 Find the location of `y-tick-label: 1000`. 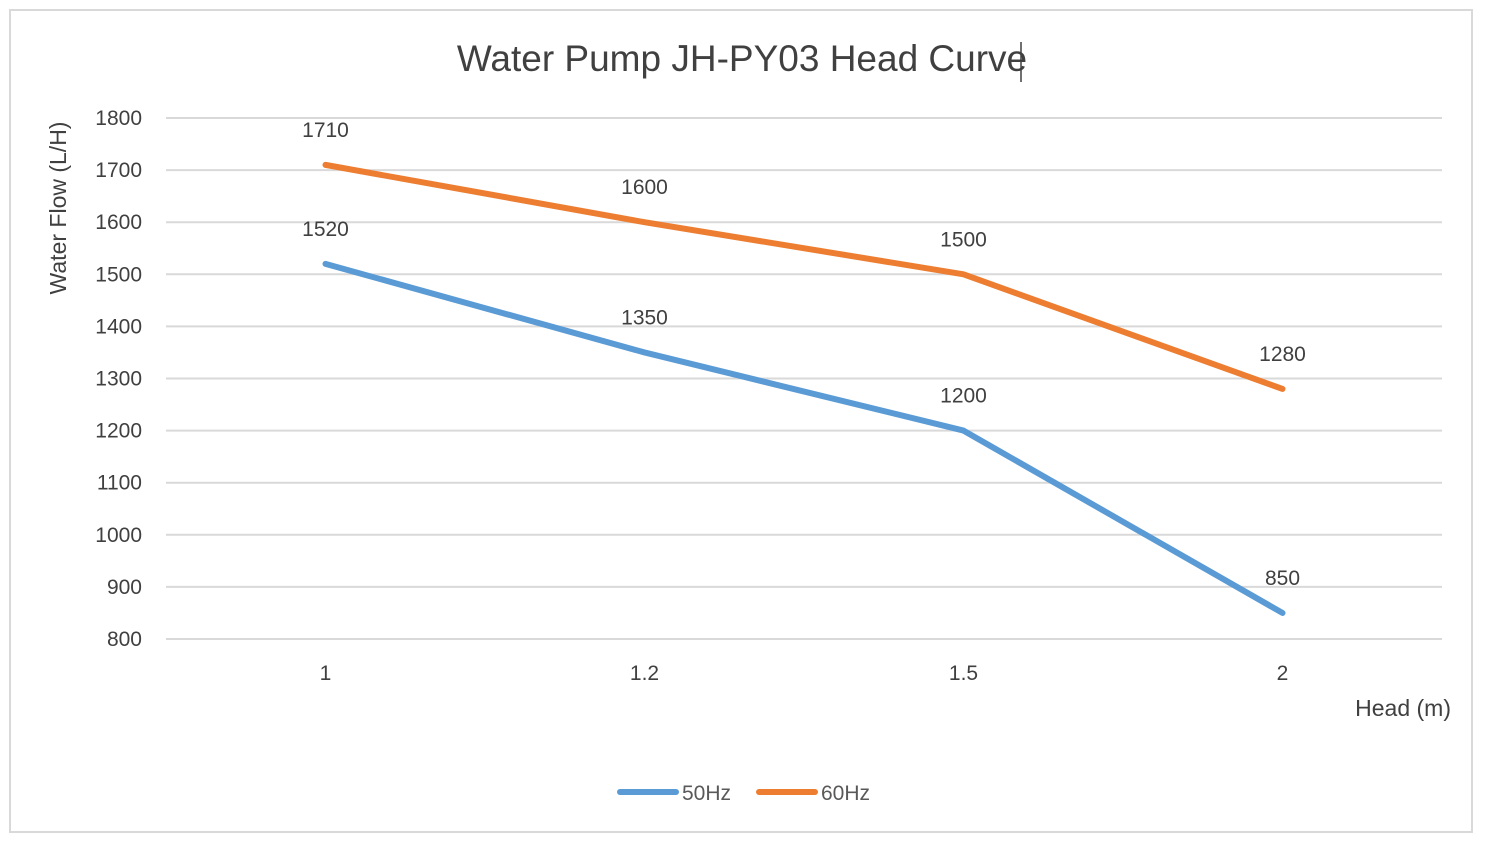

y-tick-label: 1000 is located at coordinates (118, 535).